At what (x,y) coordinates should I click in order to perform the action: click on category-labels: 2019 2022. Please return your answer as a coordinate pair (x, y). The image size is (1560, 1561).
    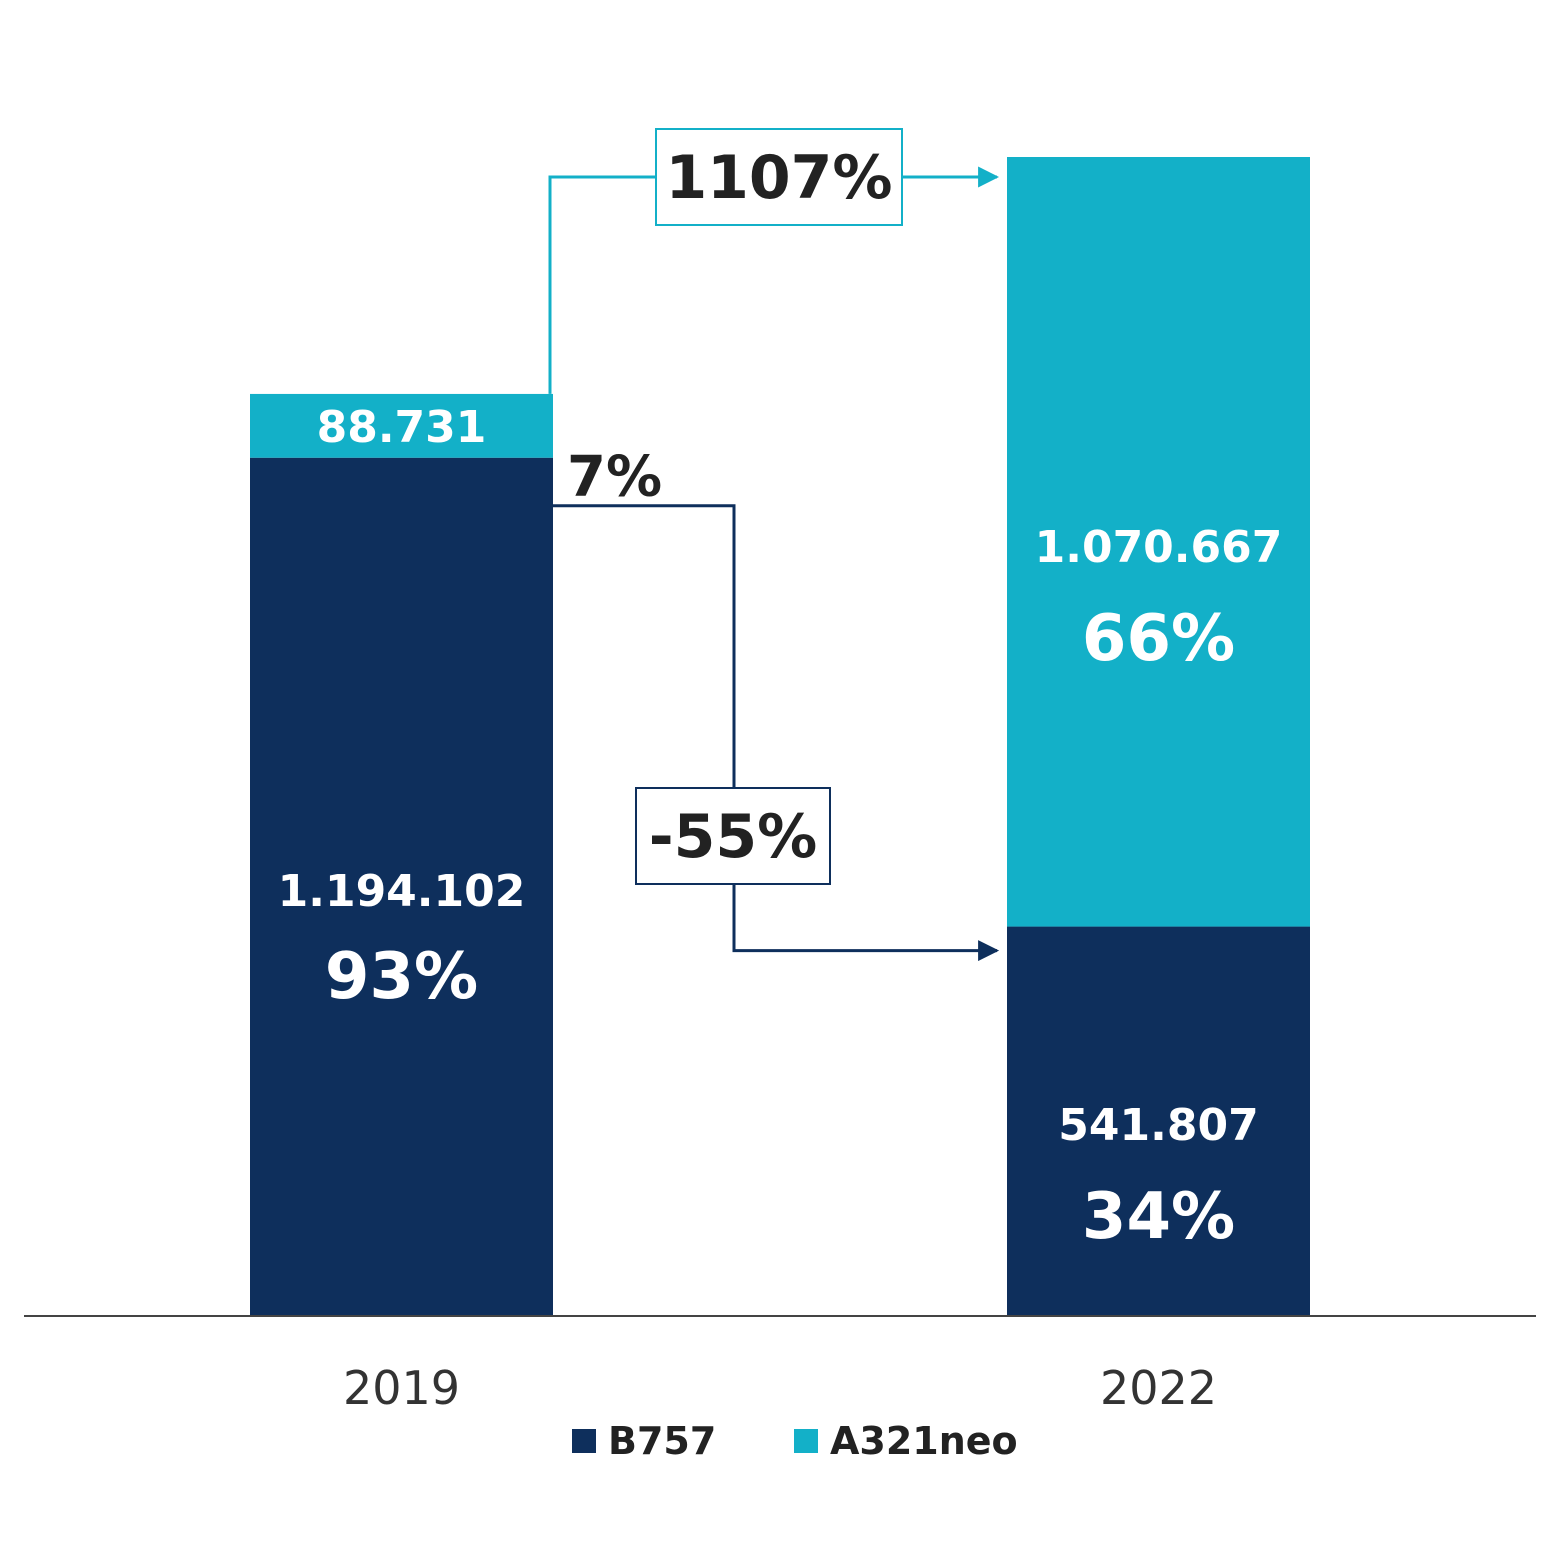
    Looking at the image, I should click on (780, 1388).